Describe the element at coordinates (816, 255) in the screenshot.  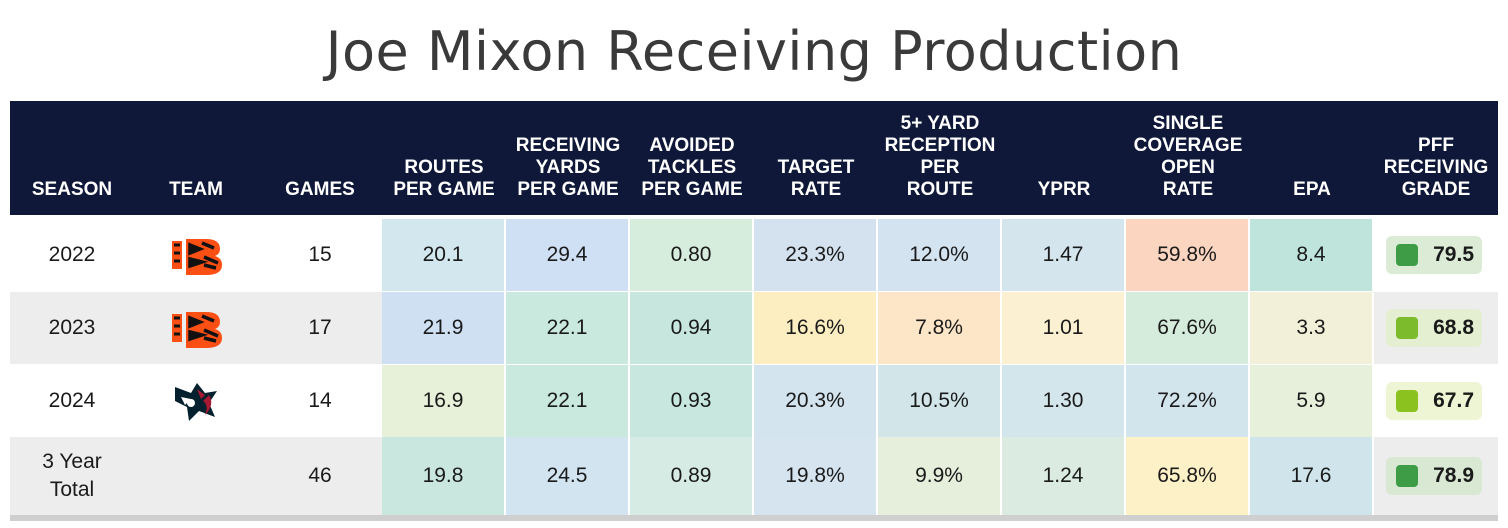
I see `target-cell: 23.3%` at that location.